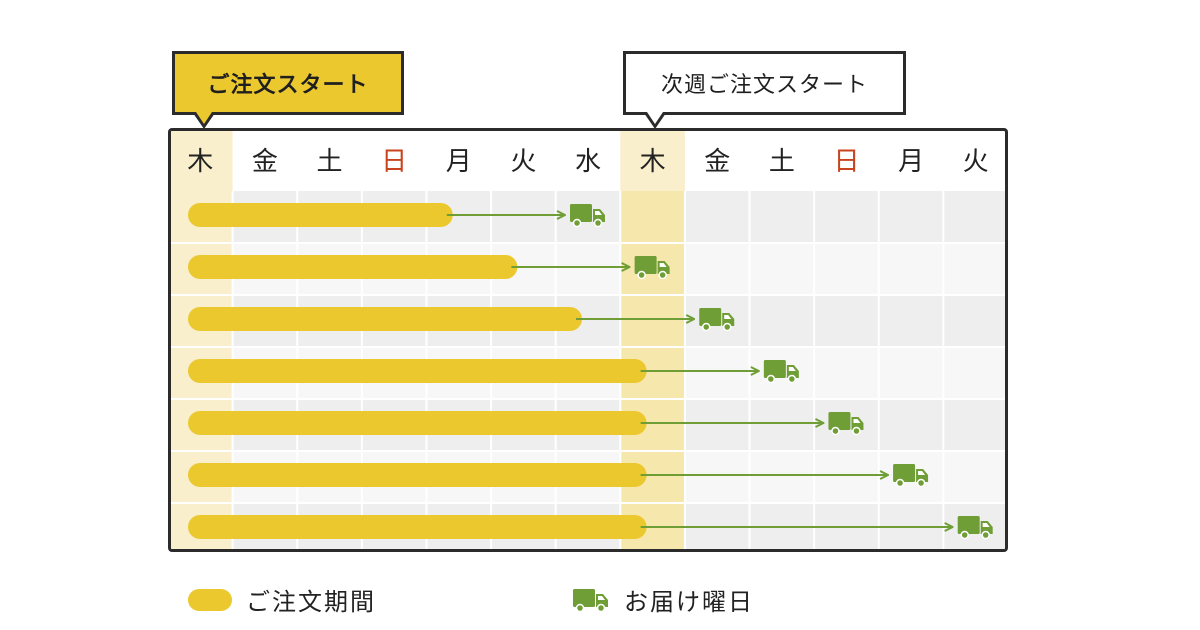  I want to click on day-header: 水, so click(588, 162).